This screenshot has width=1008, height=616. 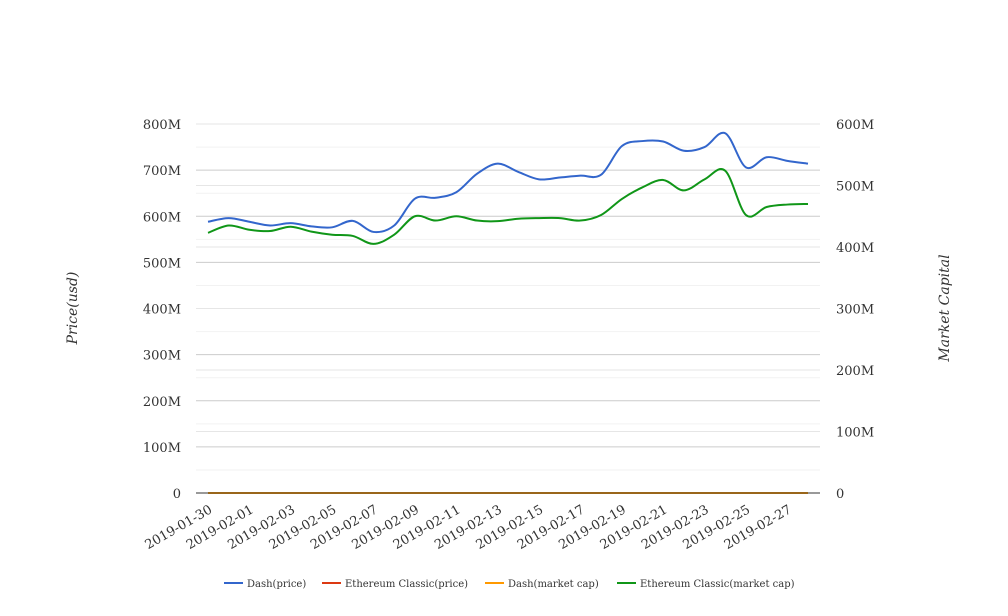 I want to click on left-tick-label: 0, so click(x=177, y=494).